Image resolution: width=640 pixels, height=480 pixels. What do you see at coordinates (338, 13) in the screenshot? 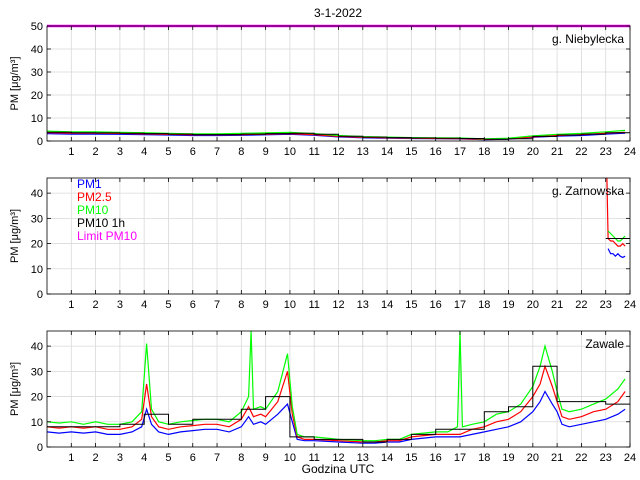
I see `figure-title: 3-1-2022` at bounding box center [338, 13].